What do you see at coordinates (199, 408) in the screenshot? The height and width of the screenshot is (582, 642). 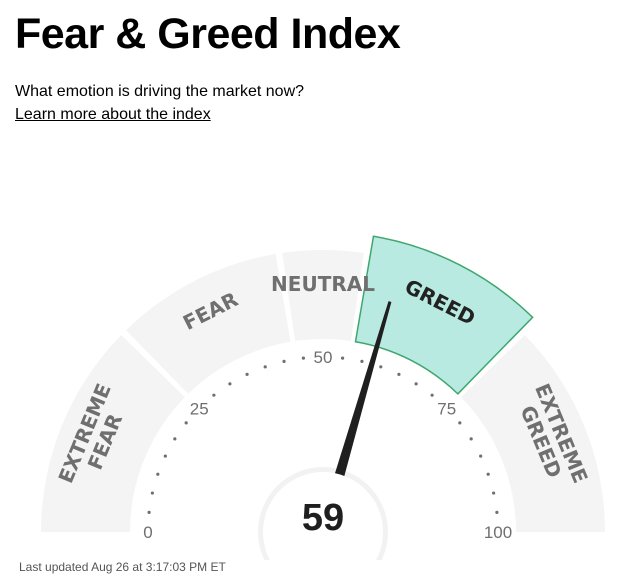 I see `scale-label-25: 25` at bounding box center [199, 408].